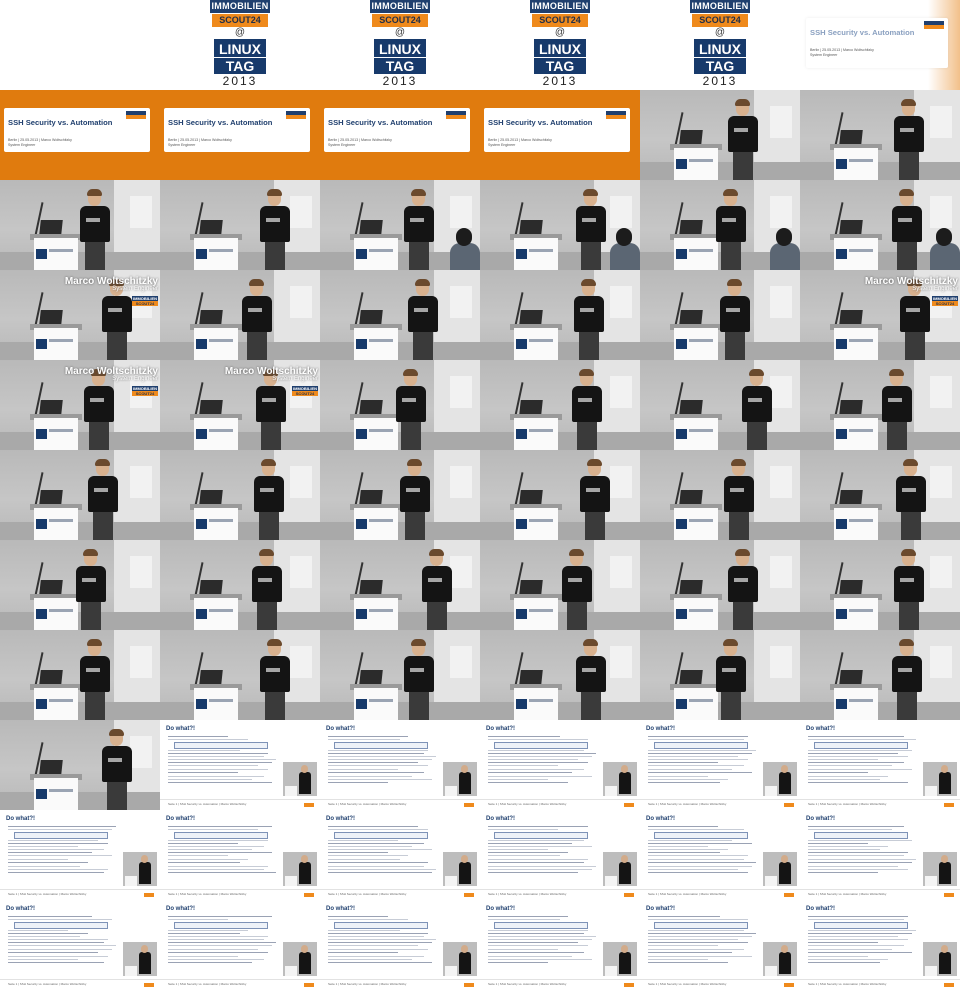 The image size is (960, 990). What do you see at coordinates (305, 388) in the screenshot?
I see `lower-logo-top: IMMOBILIEN` at bounding box center [305, 388].